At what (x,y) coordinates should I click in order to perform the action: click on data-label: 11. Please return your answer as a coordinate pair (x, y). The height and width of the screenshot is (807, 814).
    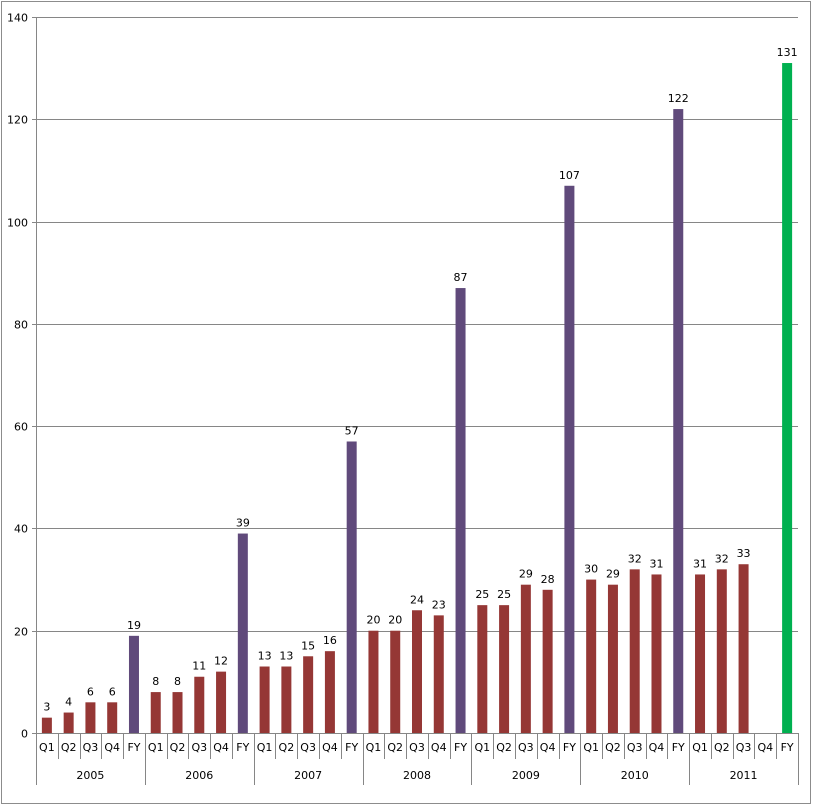
    Looking at the image, I should click on (199, 666).